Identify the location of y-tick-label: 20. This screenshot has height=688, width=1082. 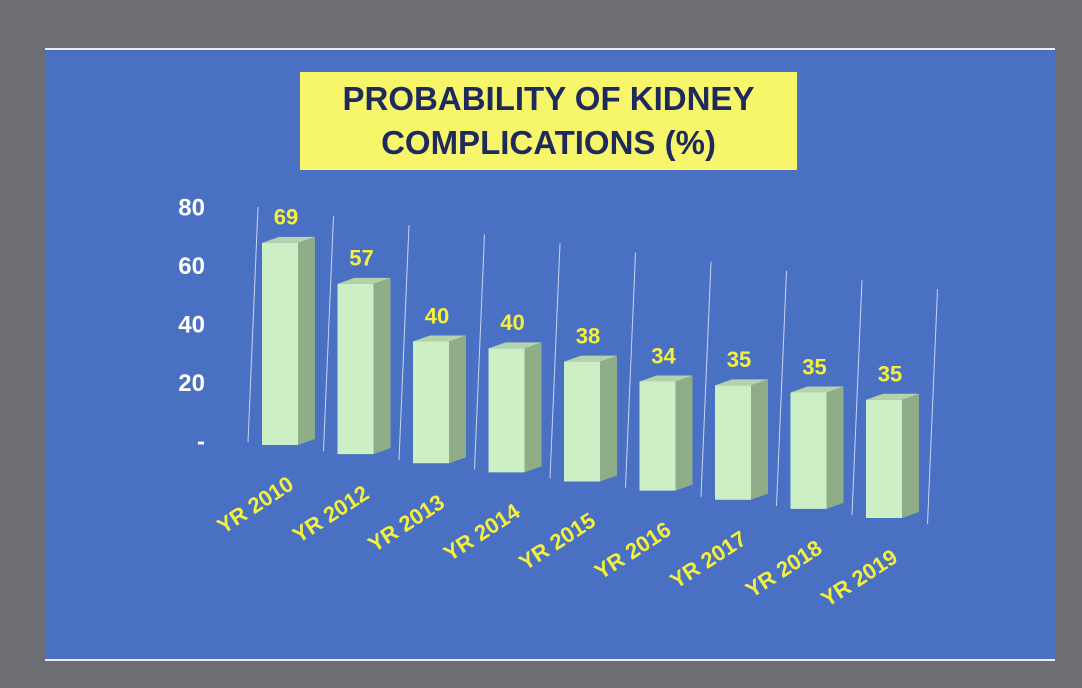
(191, 383).